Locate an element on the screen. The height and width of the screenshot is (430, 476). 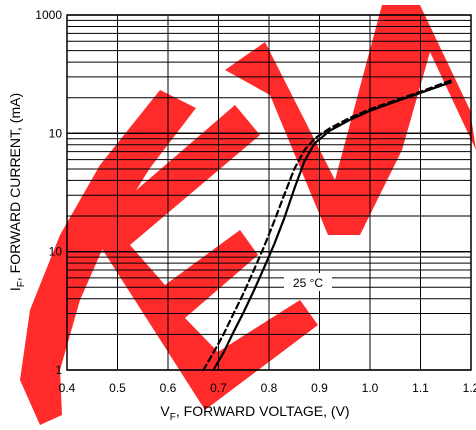
y-axis-title-sub: F is located at coordinates (21, 284).